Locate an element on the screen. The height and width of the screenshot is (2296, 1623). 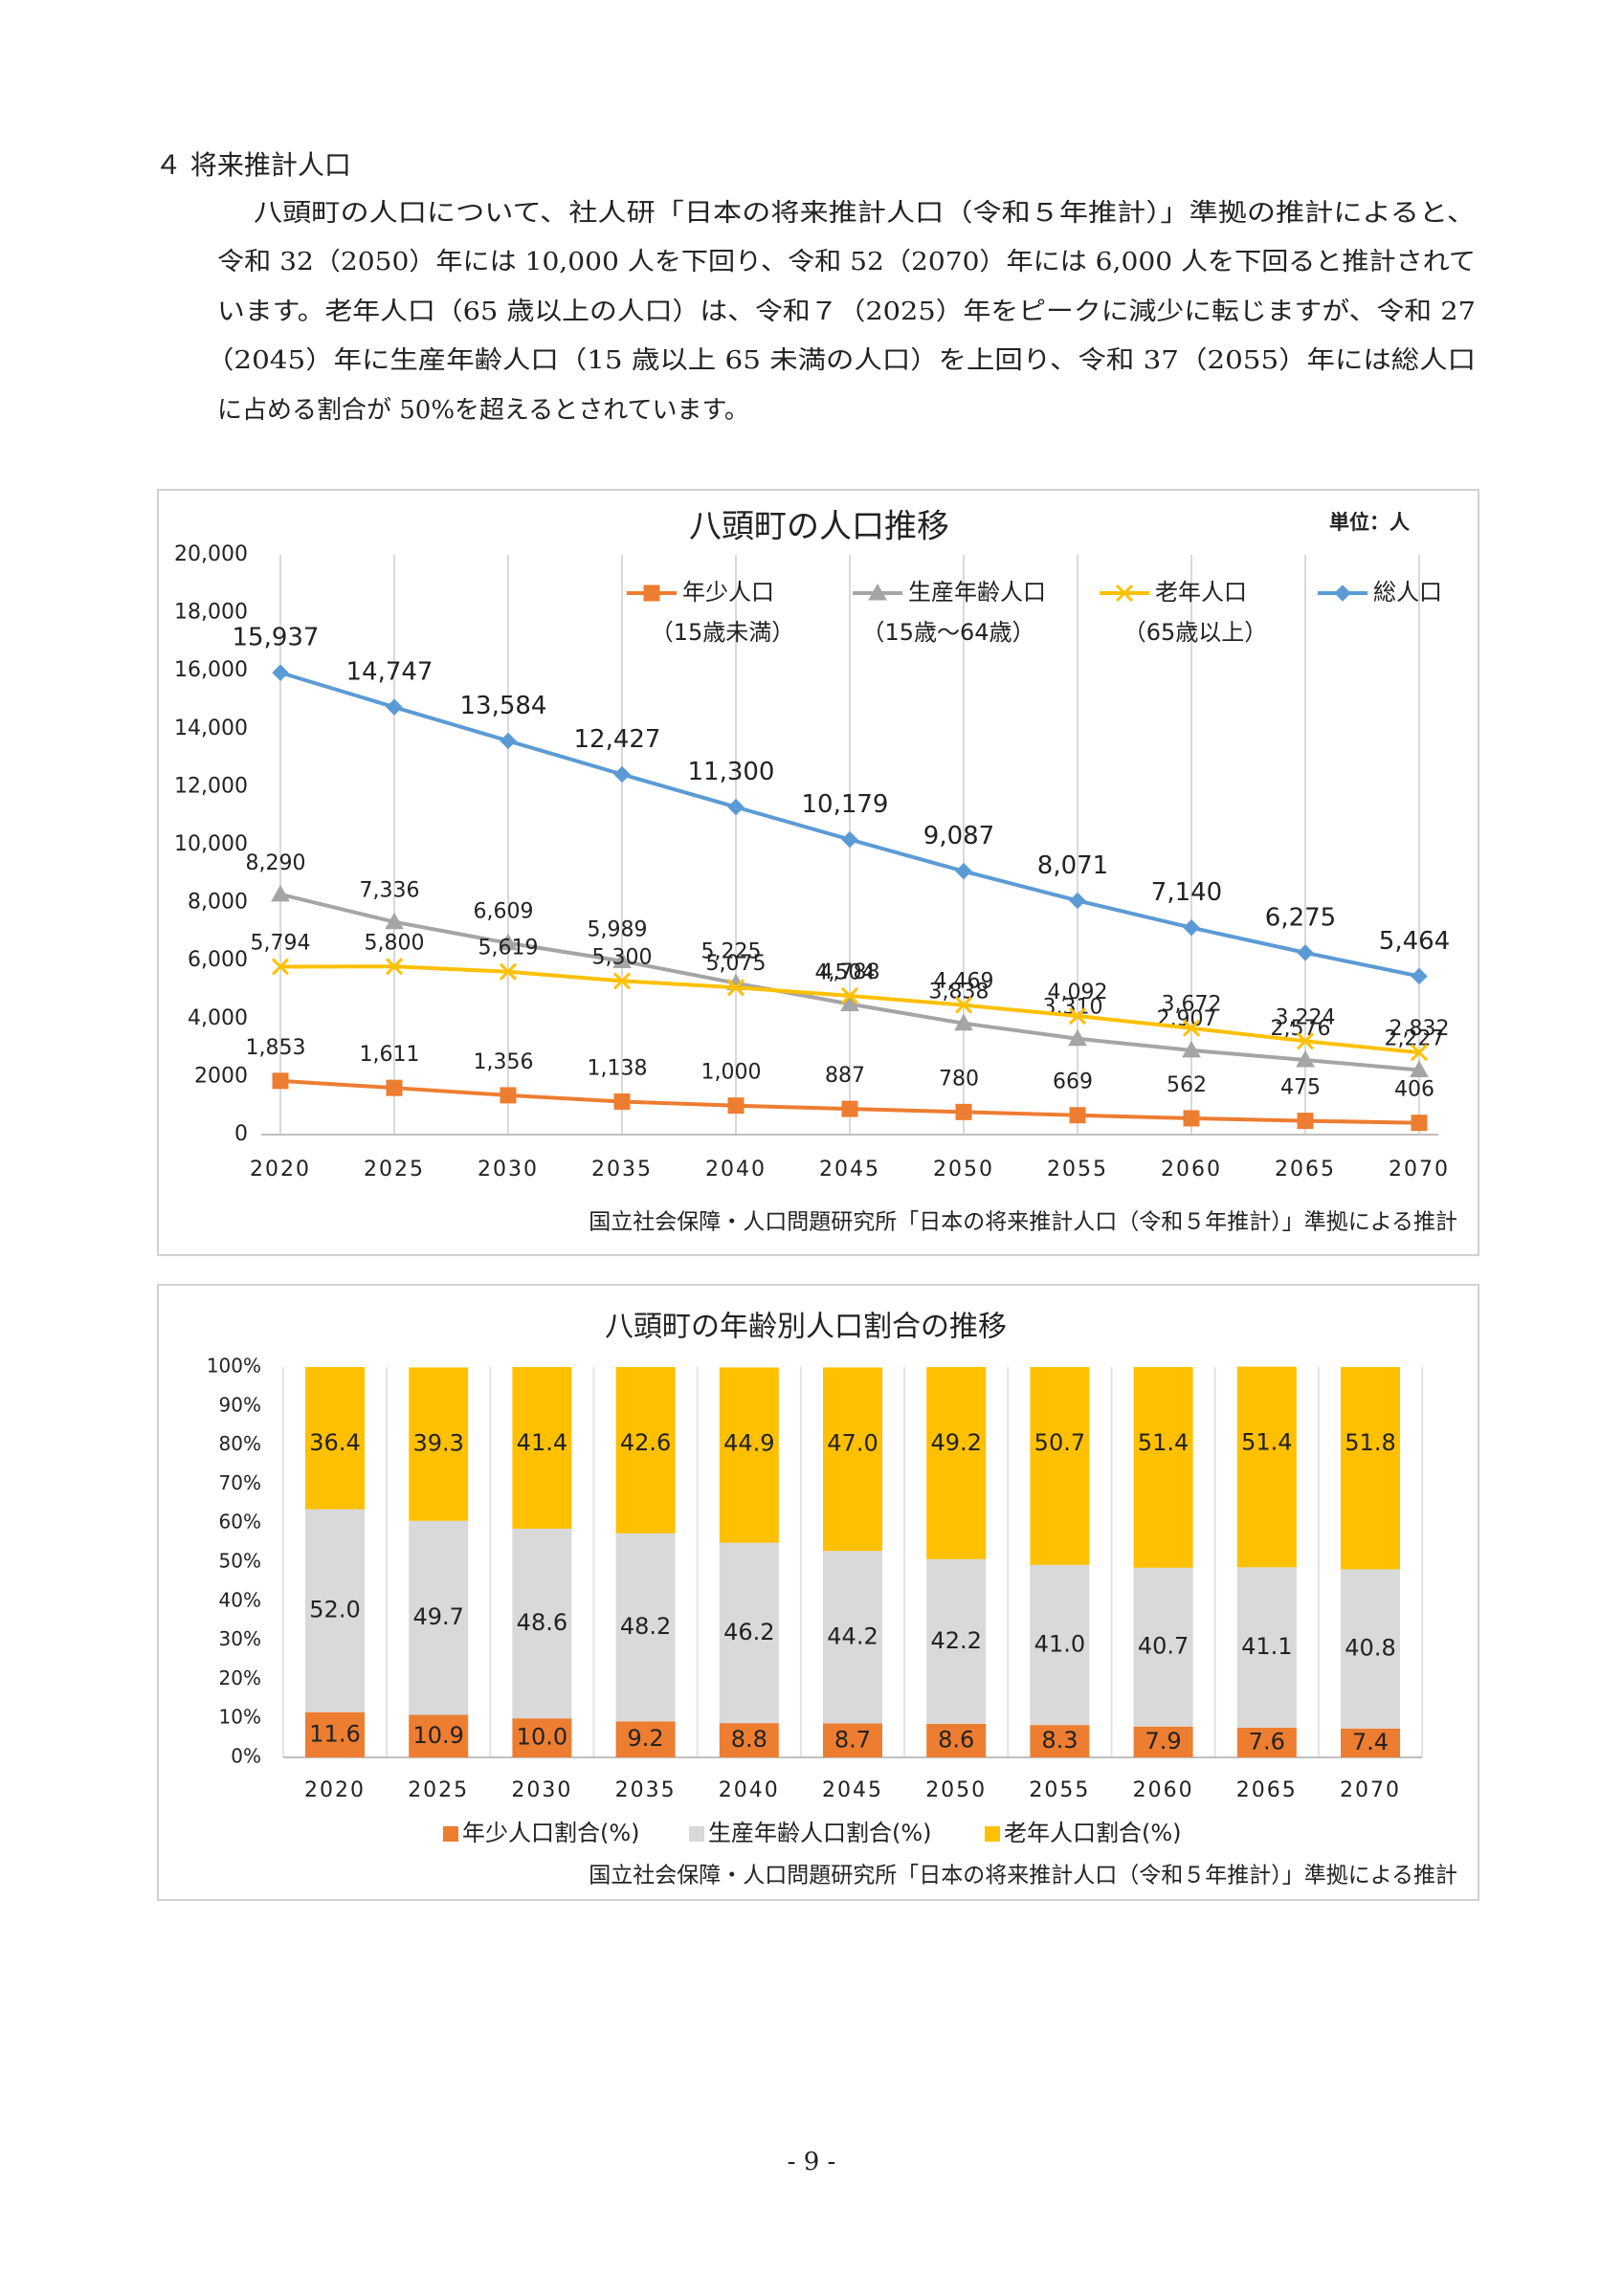
data-label: 5,225 is located at coordinates (731, 952).